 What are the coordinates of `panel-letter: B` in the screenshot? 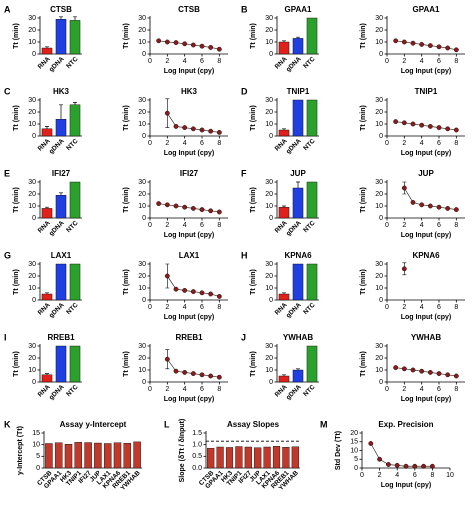 It's located at (244, 9).